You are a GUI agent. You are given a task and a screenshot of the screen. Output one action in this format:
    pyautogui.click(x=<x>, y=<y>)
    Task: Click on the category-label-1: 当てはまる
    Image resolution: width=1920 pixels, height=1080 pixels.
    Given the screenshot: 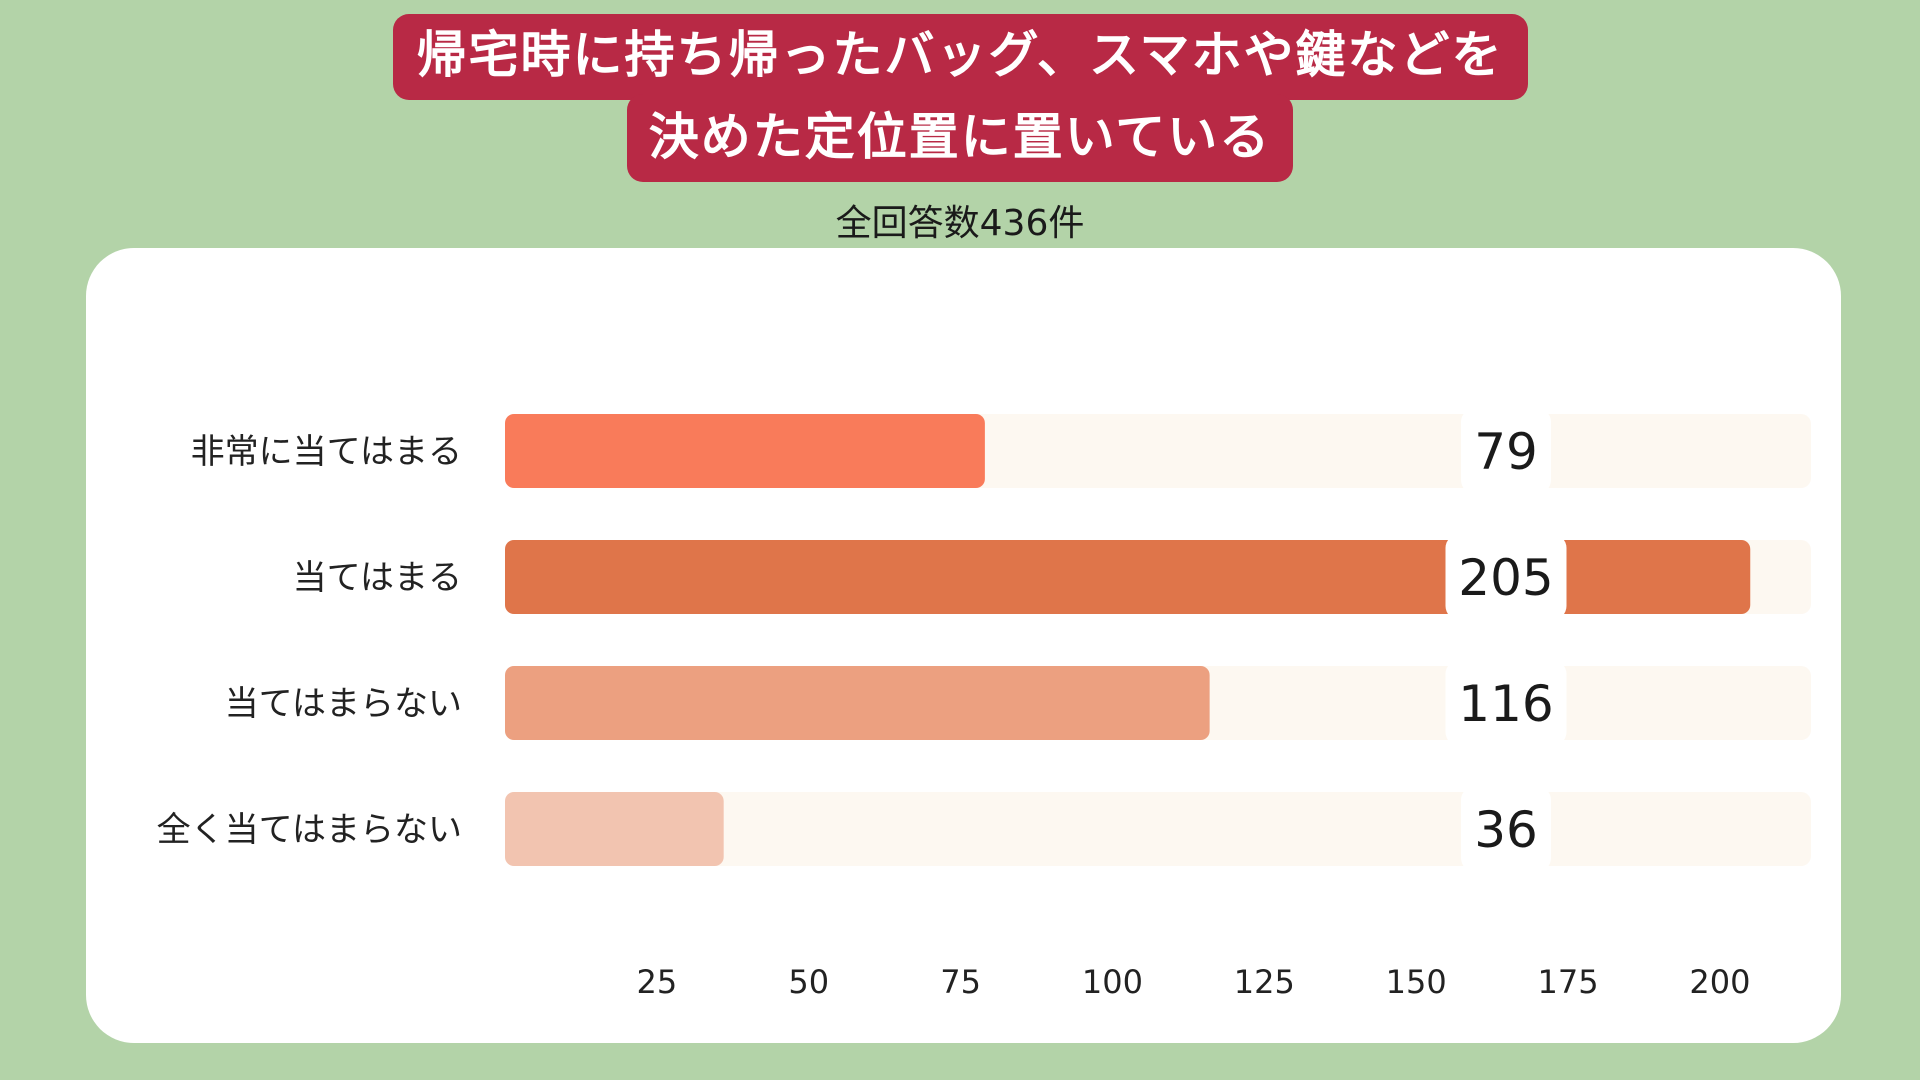 What is the action you would take?
    pyautogui.click(x=377, y=578)
    